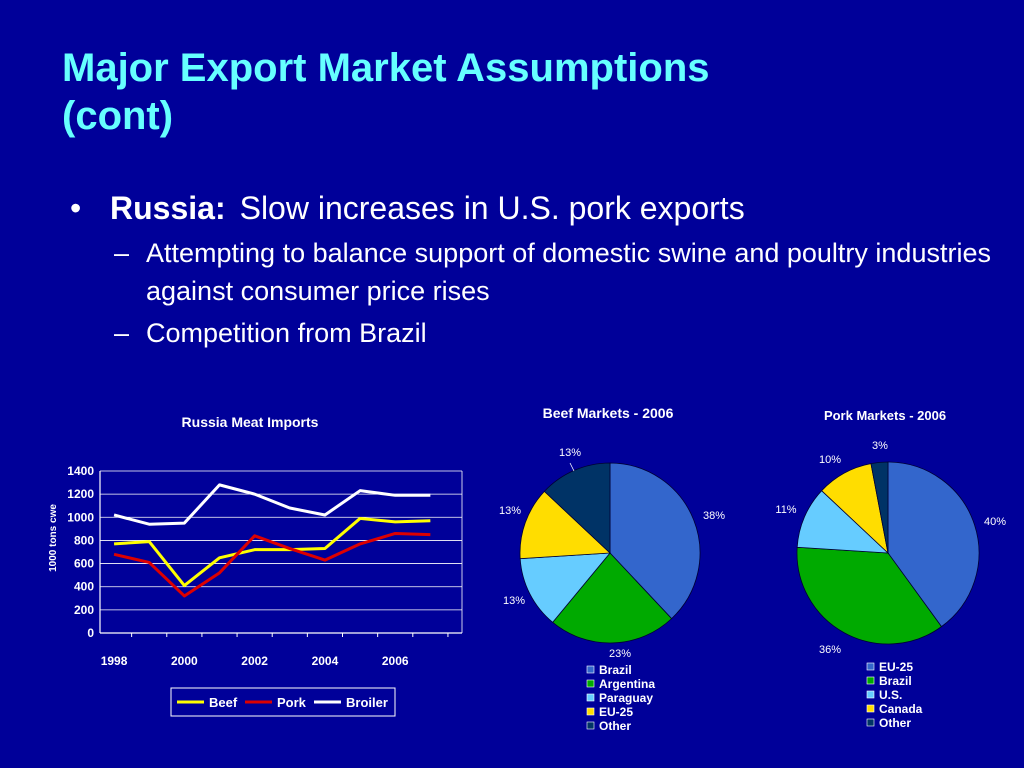  Describe the element at coordinates (286, 333) in the screenshot. I see `subbullet-text: Competition from Brazil` at that location.